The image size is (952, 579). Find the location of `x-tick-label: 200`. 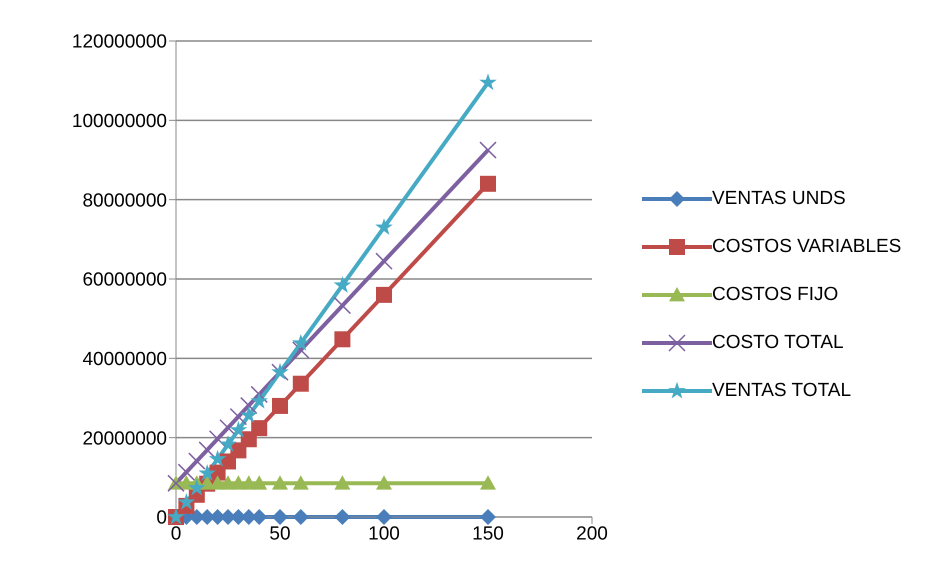

x-tick-label: 200 is located at coordinates (592, 533).